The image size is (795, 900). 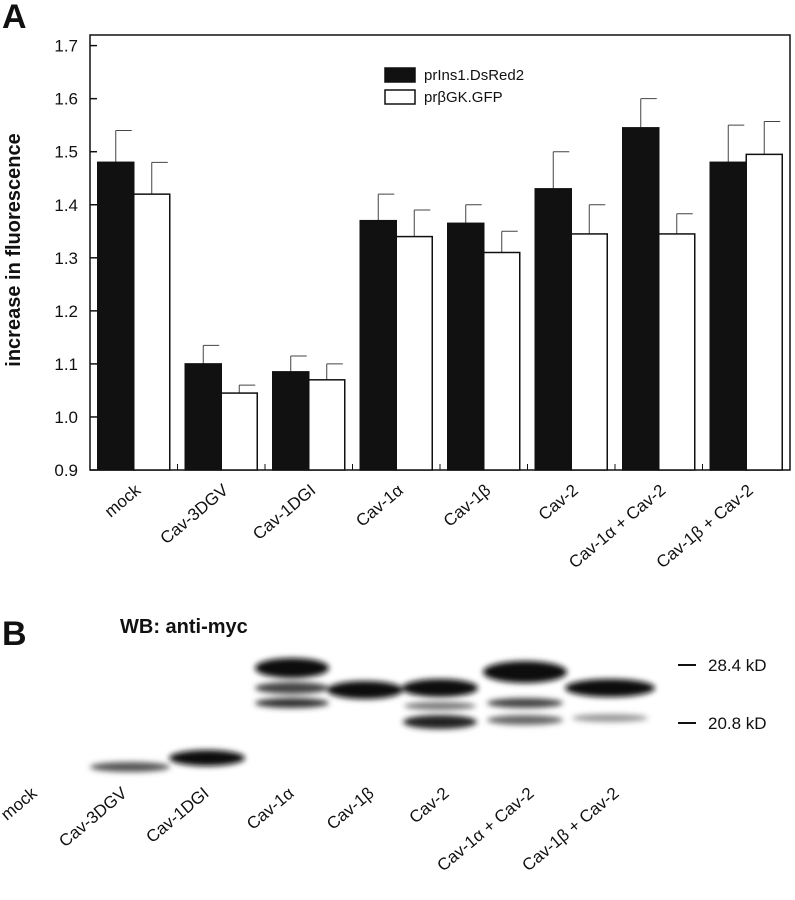 What do you see at coordinates (123, 500) in the screenshot?
I see `x-tick-label: mock` at bounding box center [123, 500].